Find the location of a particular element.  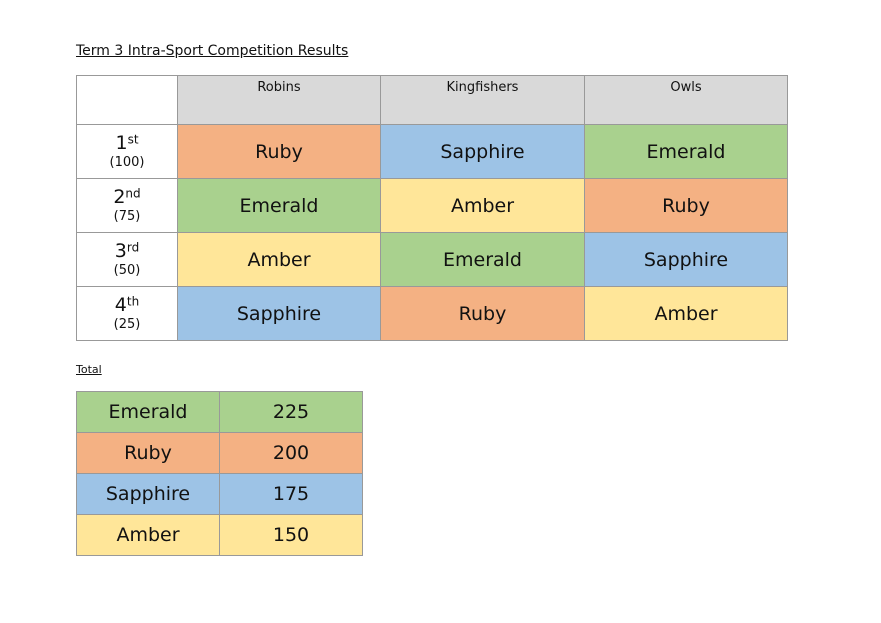

header-row: Robins Kingfishers Owls is located at coordinates (432, 100).